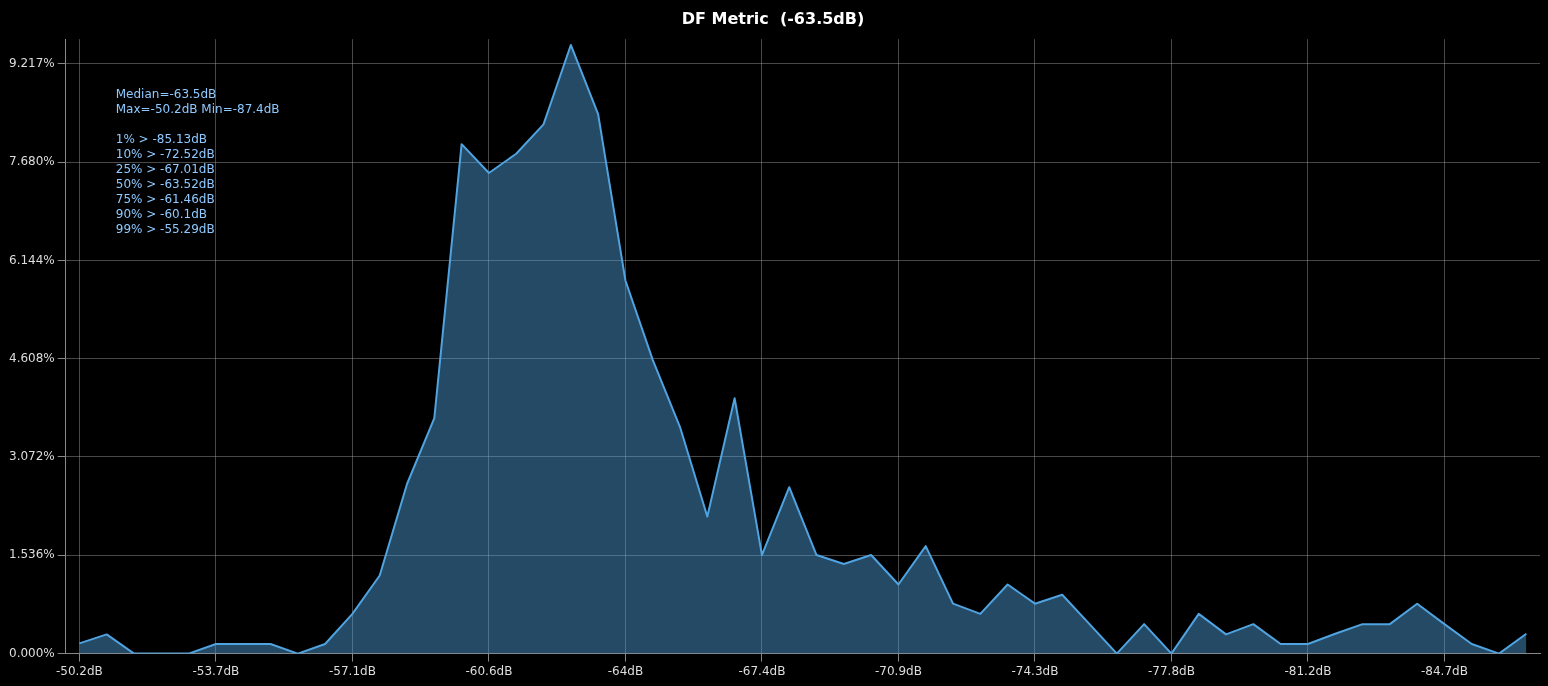  What do you see at coordinates (625, 670) in the screenshot?
I see `x-tick-label: -64dB` at bounding box center [625, 670].